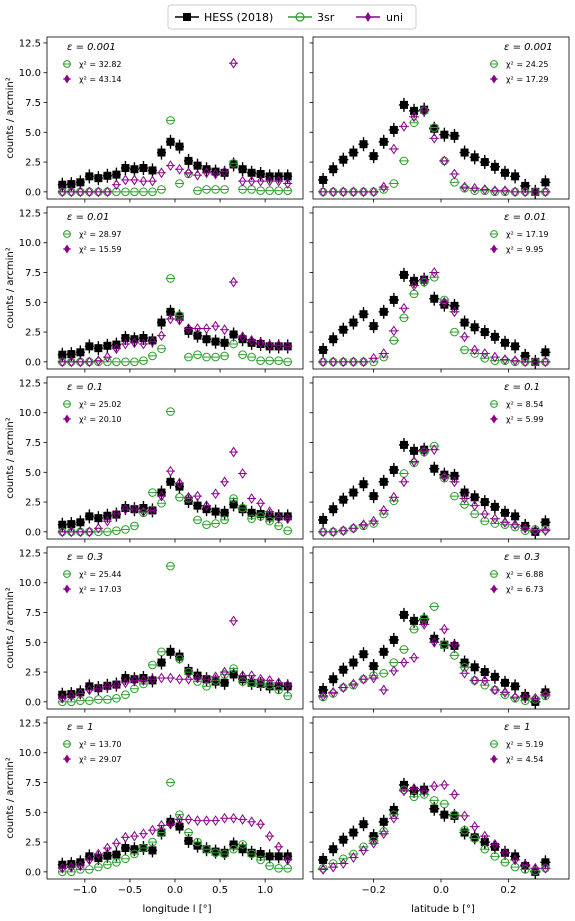 This screenshot has height=921, width=575. Describe the element at coordinates (30, 583) in the screenshot. I see `y-tick-label: 10.0` at that location.